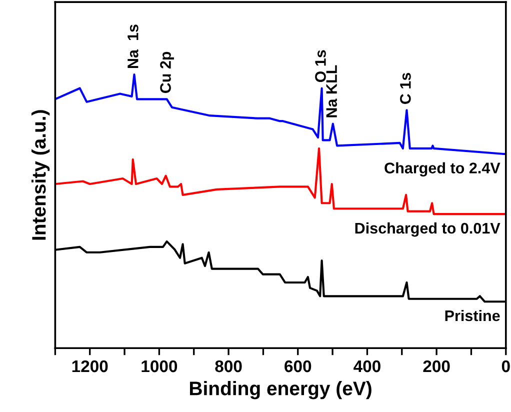 The image size is (511, 412). I want to click on series-label: Discharged to 0.01V, so click(427, 229).